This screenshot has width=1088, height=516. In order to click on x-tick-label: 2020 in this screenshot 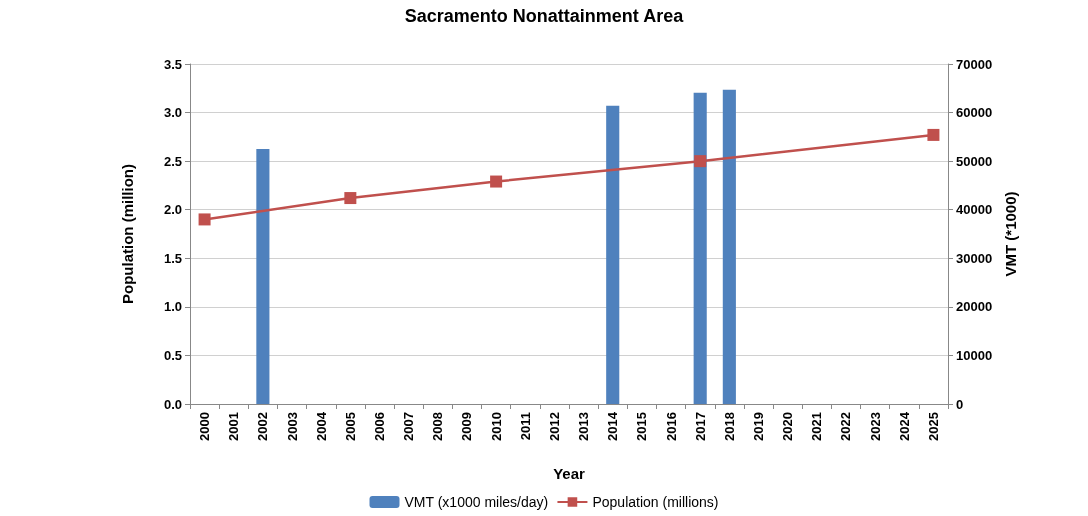, I will do `click(788, 426)`.